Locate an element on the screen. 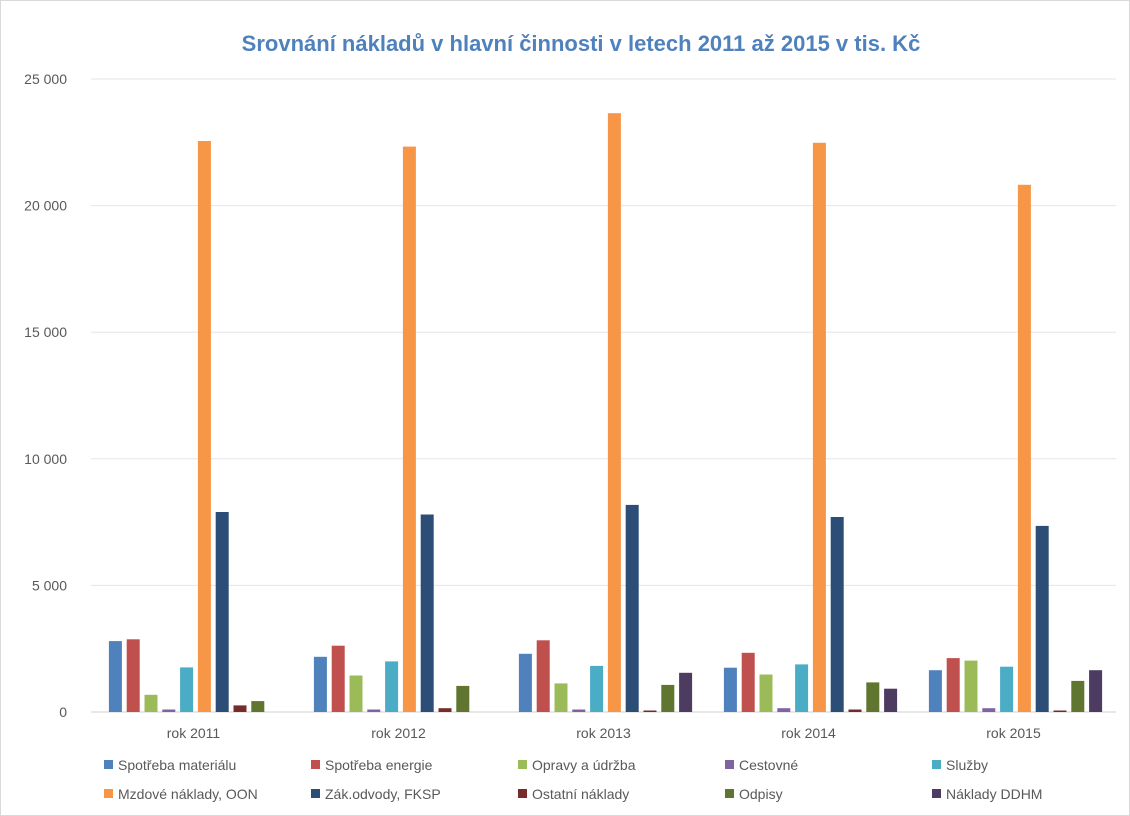 The height and width of the screenshot is (816, 1130). y-tick-label: 15 000 is located at coordinates (45, 332).